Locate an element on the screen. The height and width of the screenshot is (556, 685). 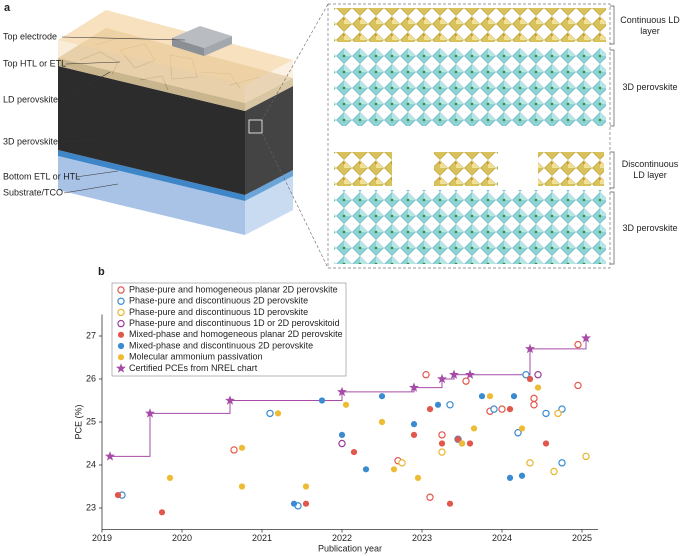
x-axis-label: Publication year is located at coordinates (350, 548).